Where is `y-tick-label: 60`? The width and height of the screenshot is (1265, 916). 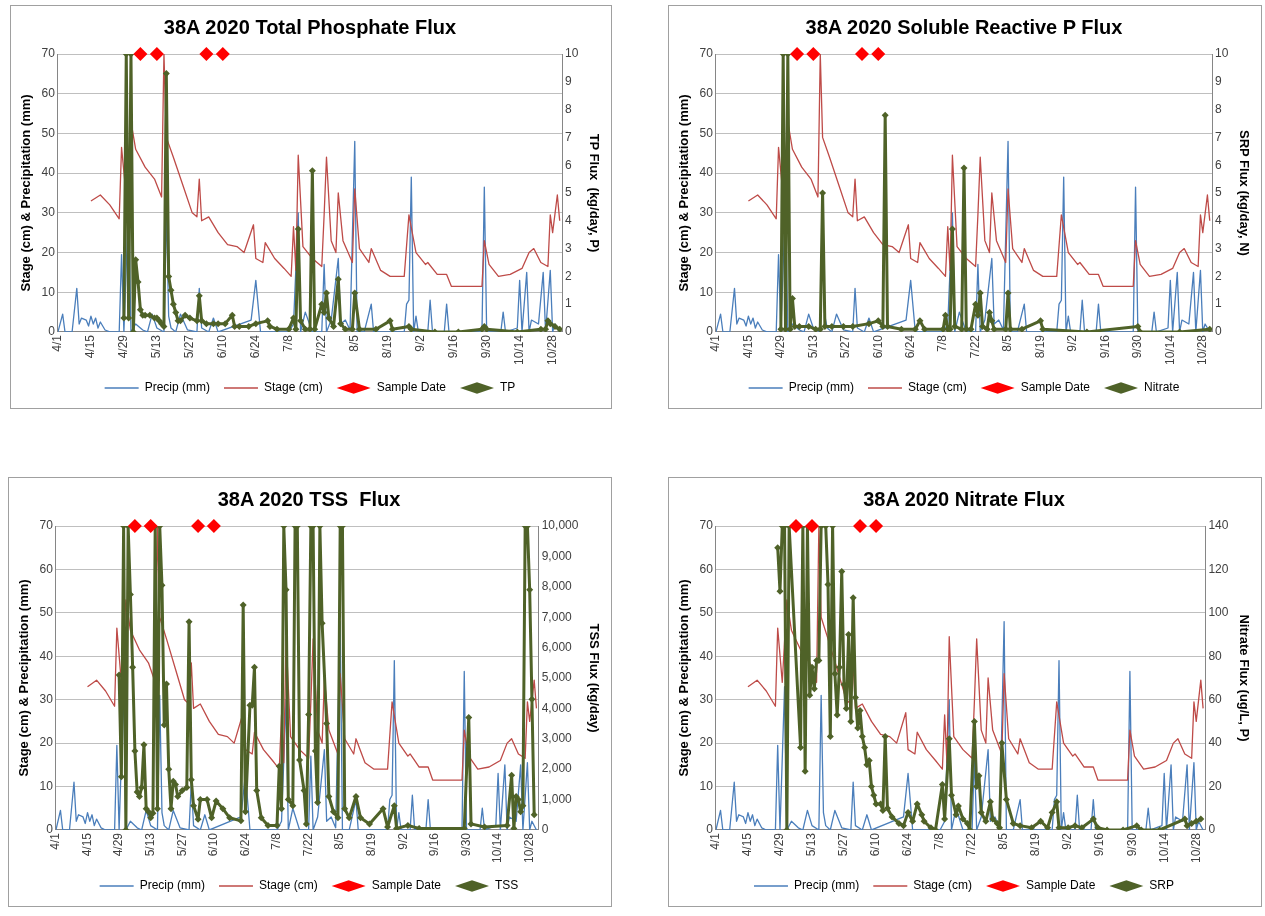
y-tick-label: 60 is located at coordinates (706, 568).